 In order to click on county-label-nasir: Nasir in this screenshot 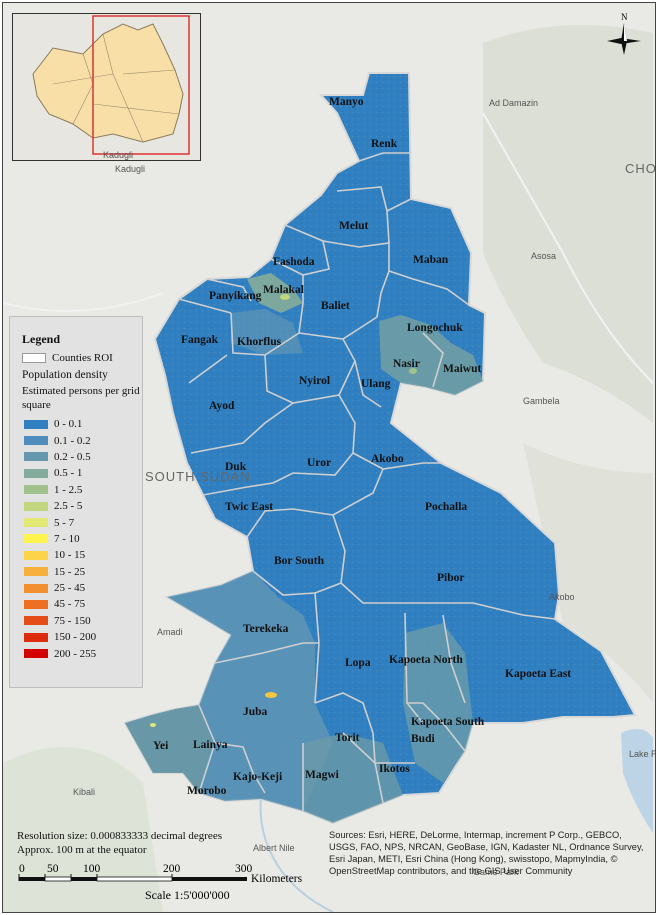, I will do `click(406, 364)`.